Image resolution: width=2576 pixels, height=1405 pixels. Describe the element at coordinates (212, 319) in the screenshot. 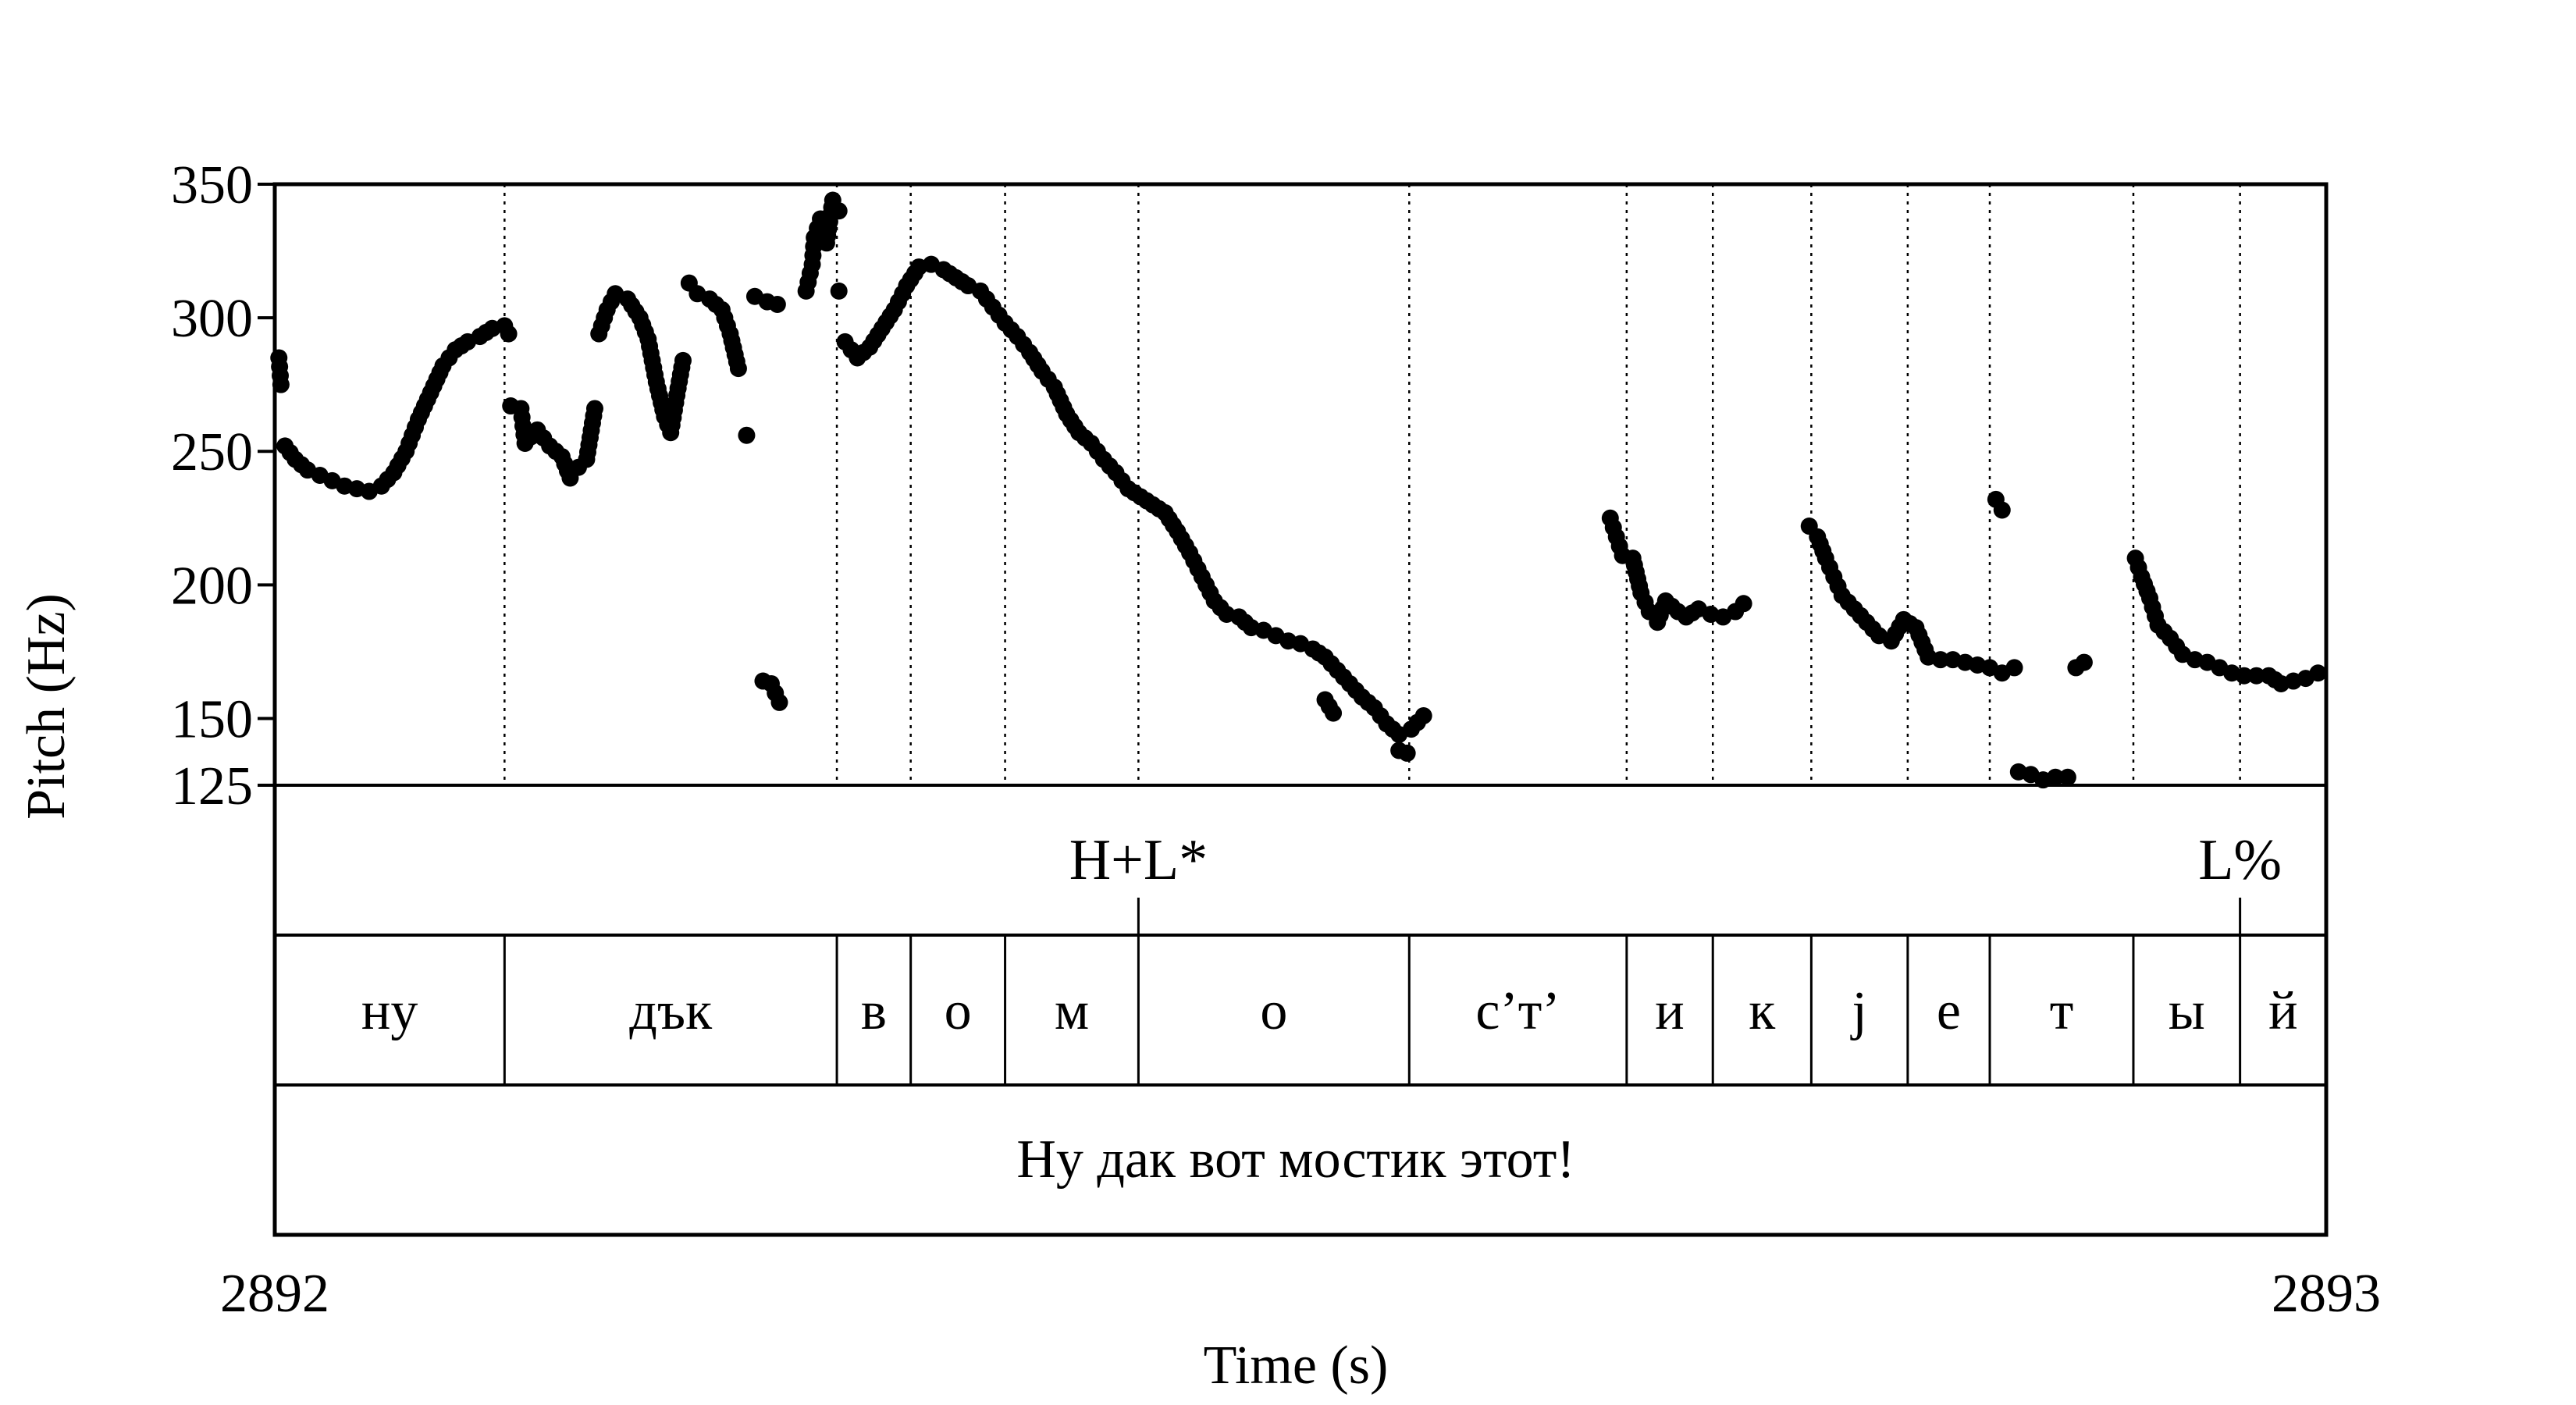

I see `y-tick-label: 300` at that location.